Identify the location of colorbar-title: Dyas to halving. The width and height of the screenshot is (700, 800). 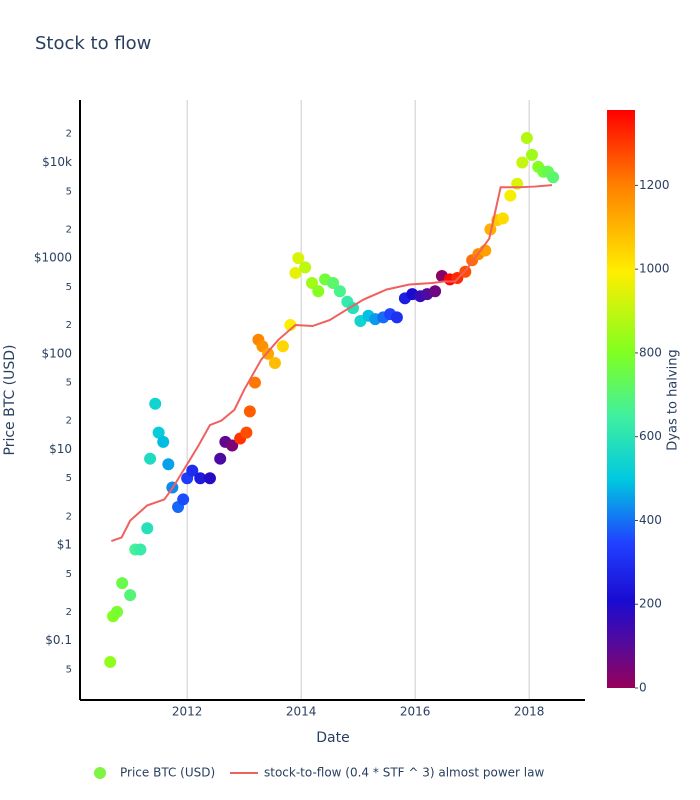
(673, 399).